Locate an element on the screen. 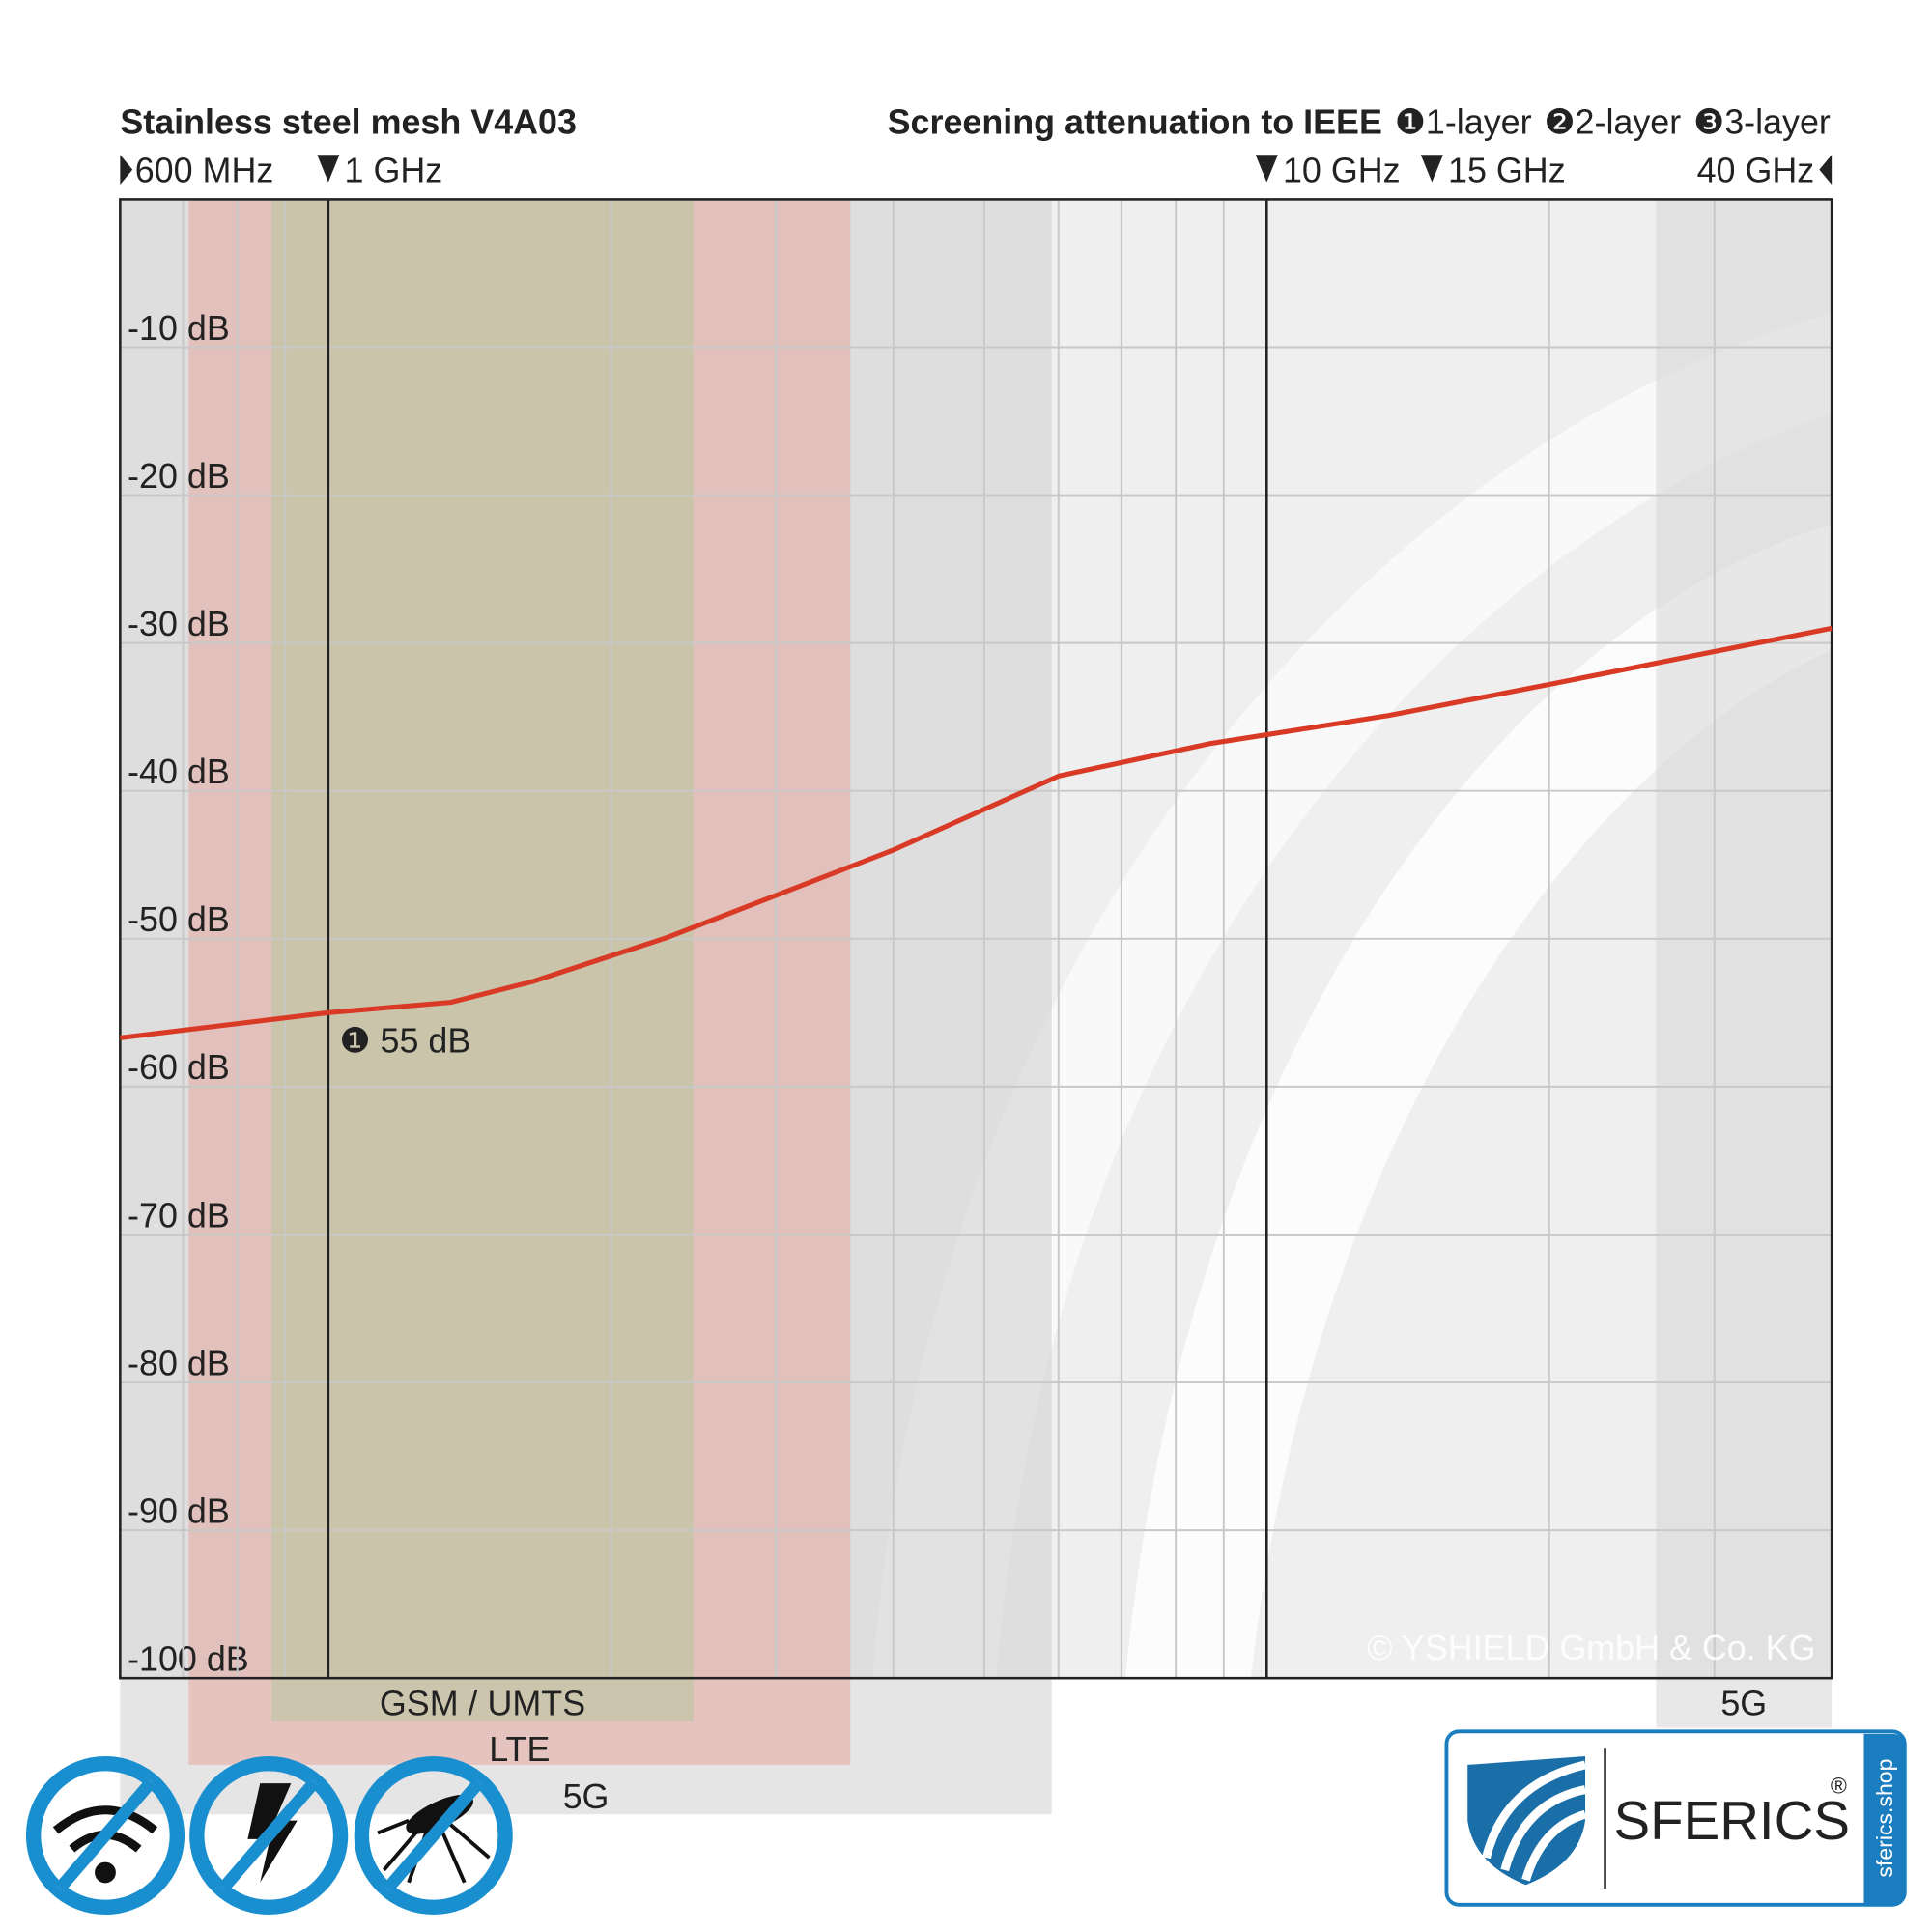 This screenshot has height=1932, width=1932. icons is located at coordinates (269, 1835).